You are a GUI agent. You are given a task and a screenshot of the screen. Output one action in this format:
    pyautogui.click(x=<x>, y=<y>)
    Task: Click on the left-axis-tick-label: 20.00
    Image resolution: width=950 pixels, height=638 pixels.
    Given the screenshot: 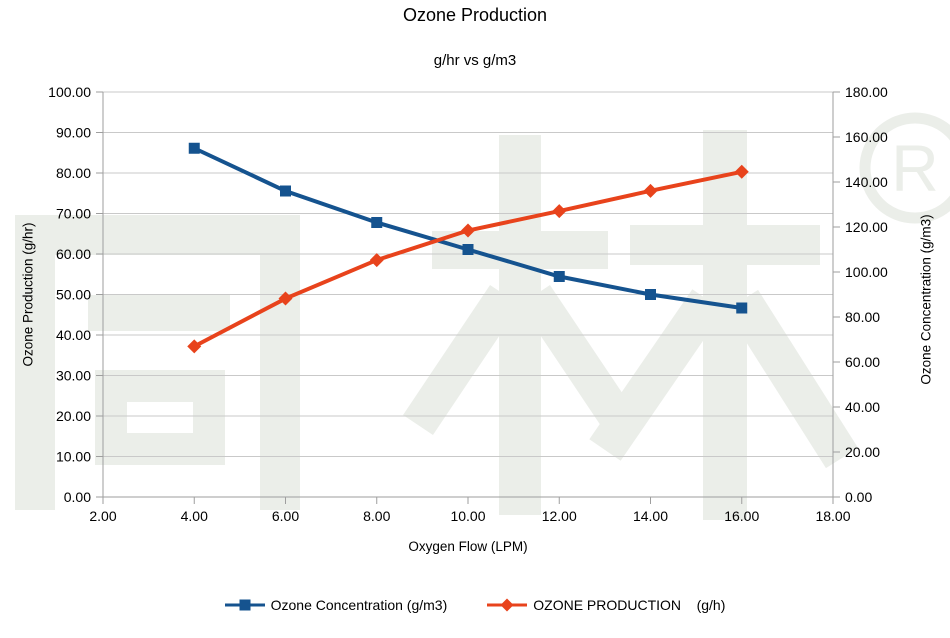 What is the action you would take?
    pyautogui.click(x=73, y=416)
    